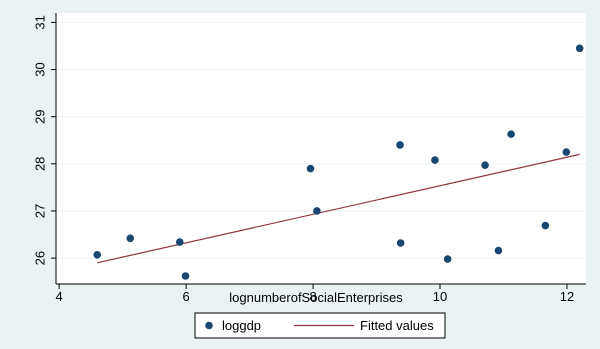 The image size is (600, 349). What do you see at coordinates (40, 69) in the screenshot?
I see `y-tick-label: 30` at bounding box center [40, 69].